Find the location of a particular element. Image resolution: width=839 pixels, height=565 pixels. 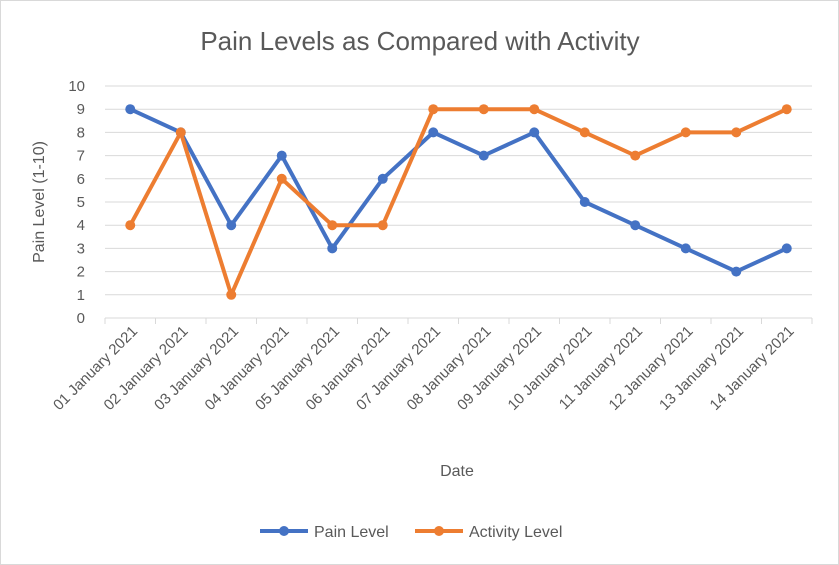

pain-level-legend-label: Pain Level is located at coordinates (351, 532).